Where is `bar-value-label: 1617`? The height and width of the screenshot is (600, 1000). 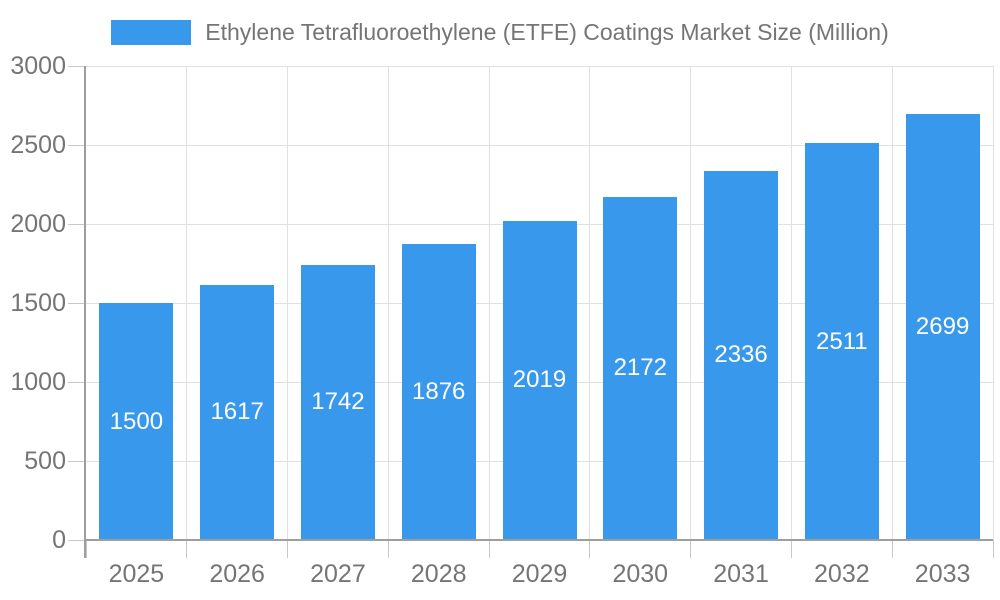
bar-value-label: 1617 is located at coordinates (237, 412).